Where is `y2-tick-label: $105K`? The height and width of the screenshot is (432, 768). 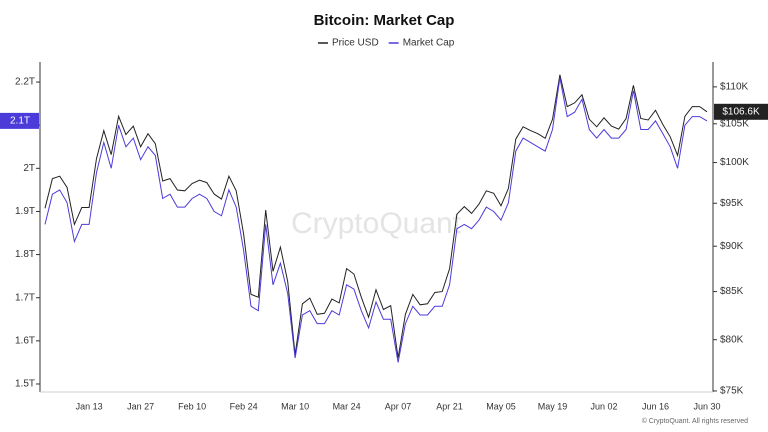 y2-tick-label: $105K is located at coordinates (734, 123).